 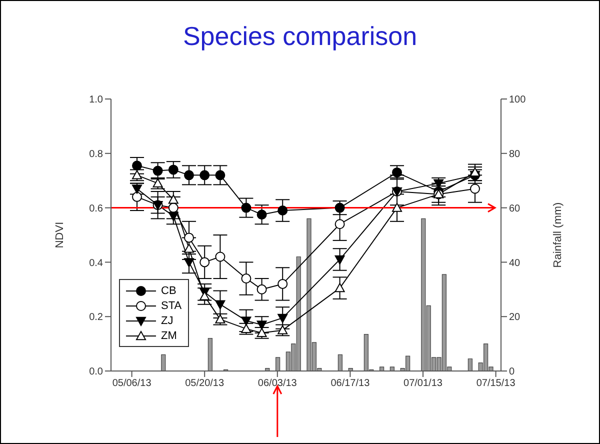 What do you see at coordinates (96, 318) in the screenshot?
I see `y-tick-label: 0.2` at bounding box center [96, 318].